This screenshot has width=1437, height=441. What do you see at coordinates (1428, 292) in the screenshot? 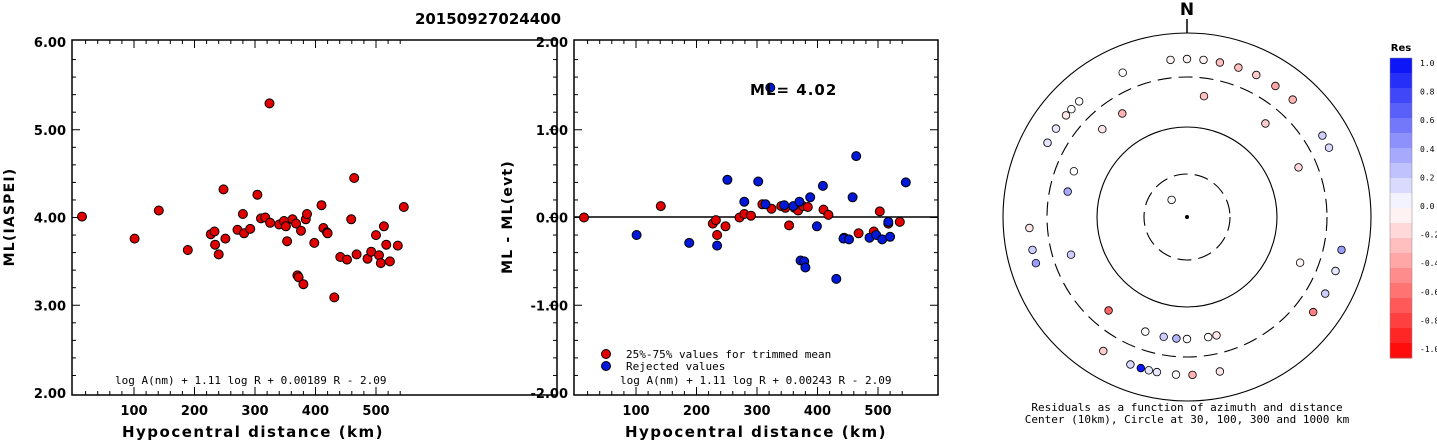
I see `colorbar-label: -0.6` at bounding box center [1428, 292].